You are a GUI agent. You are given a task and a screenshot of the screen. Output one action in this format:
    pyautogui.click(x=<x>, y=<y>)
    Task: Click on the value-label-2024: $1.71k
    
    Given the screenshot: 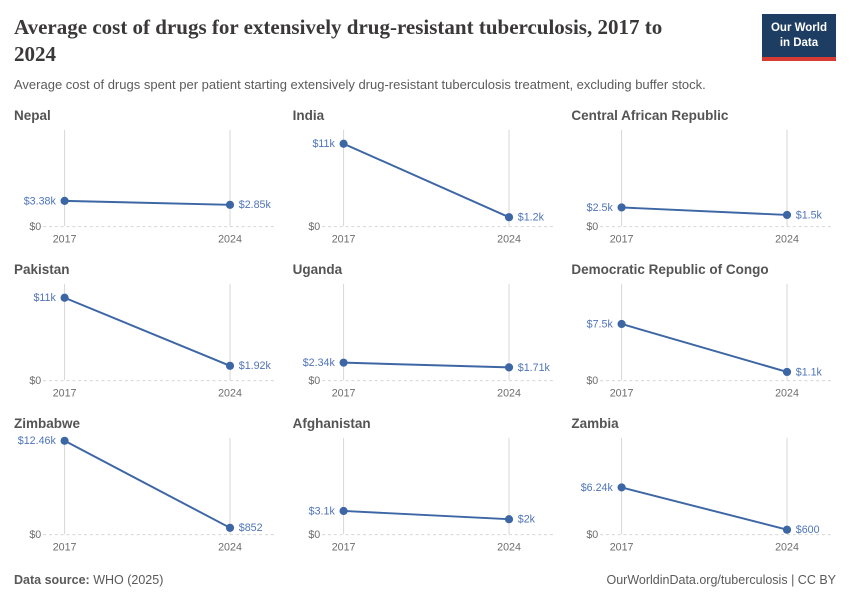 What is the action you would take?
    pyautogui.click(x=533, y=367)
    